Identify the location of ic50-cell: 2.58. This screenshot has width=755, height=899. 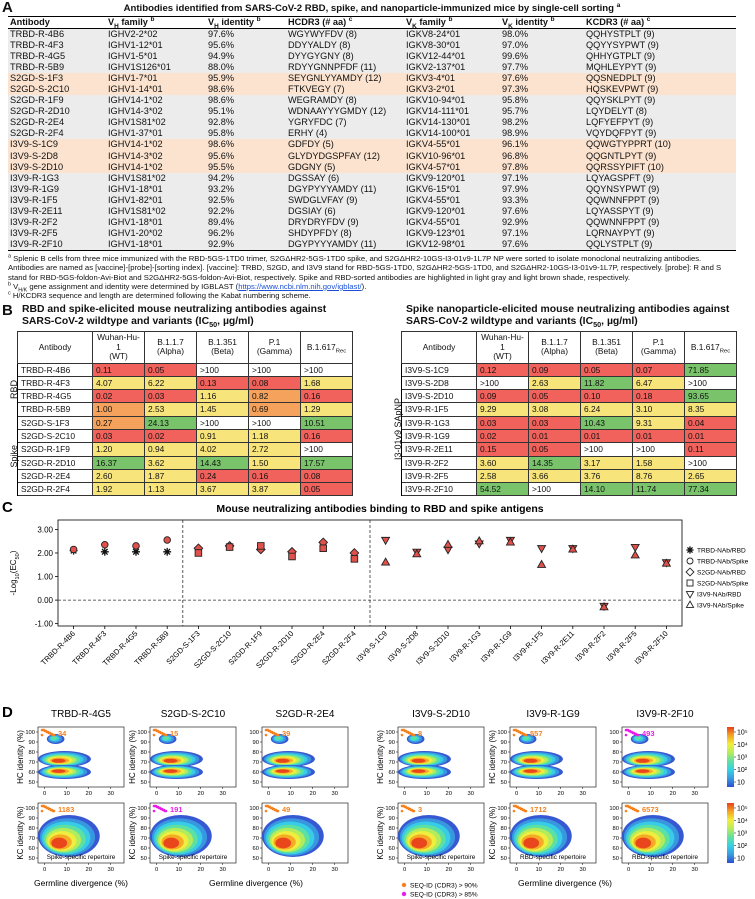
(502, 476).